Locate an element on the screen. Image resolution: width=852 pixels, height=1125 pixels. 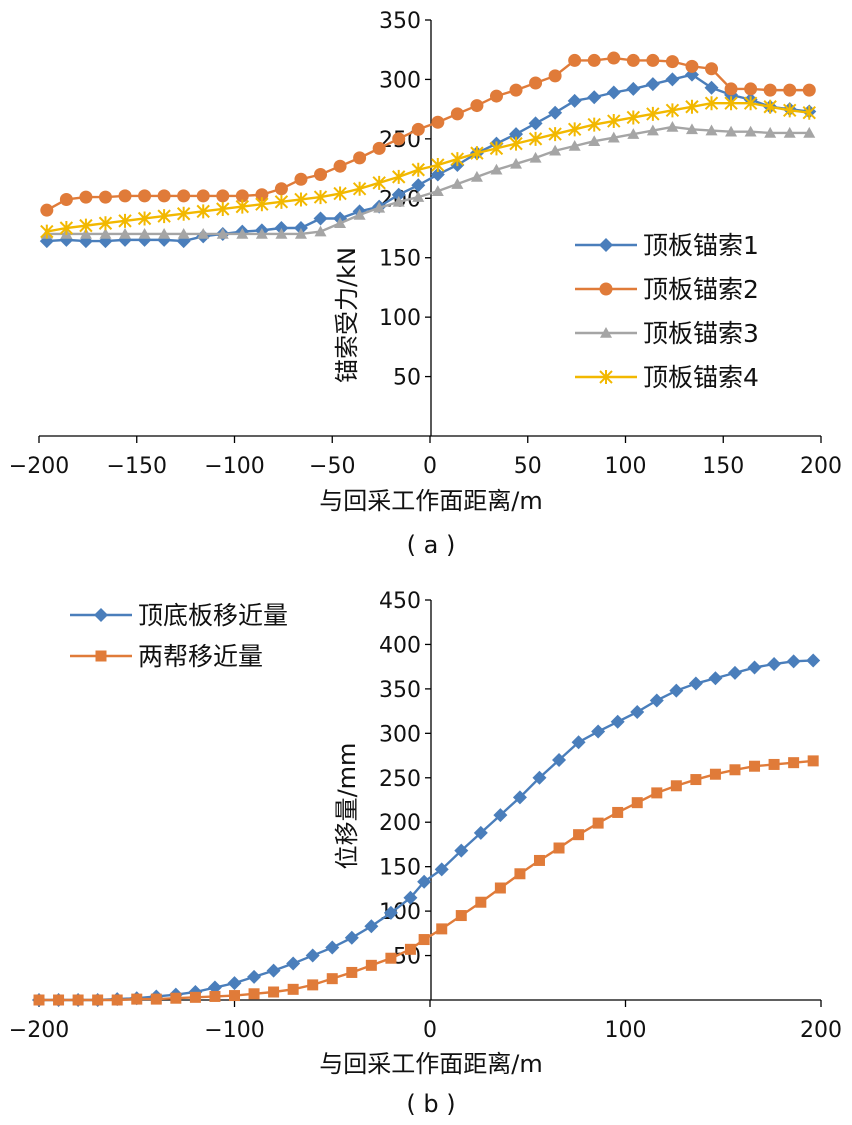
panel-b-y-tick-label: 250 is located at coordinates (400, 779).